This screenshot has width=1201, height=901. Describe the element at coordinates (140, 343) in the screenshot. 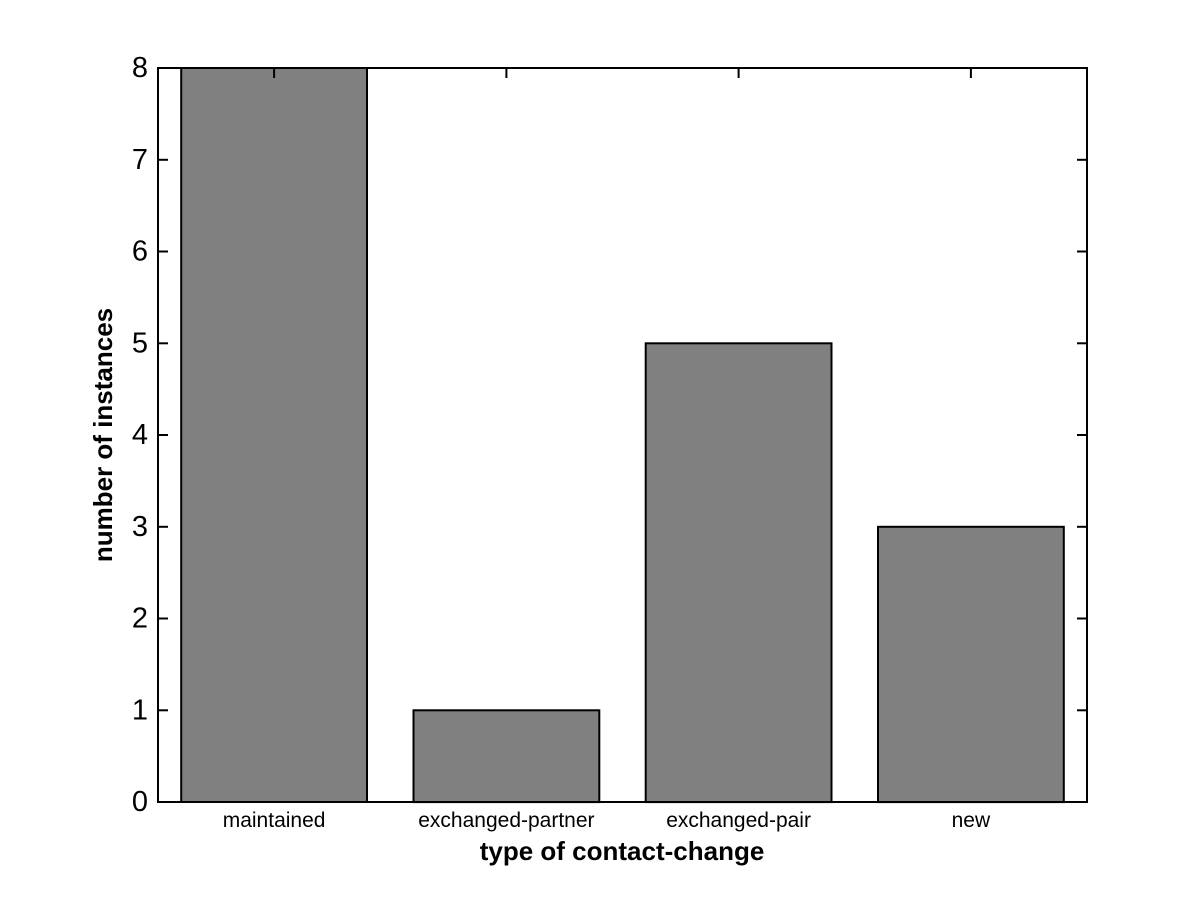

I see `y-tick-label-5: 5` at that location.